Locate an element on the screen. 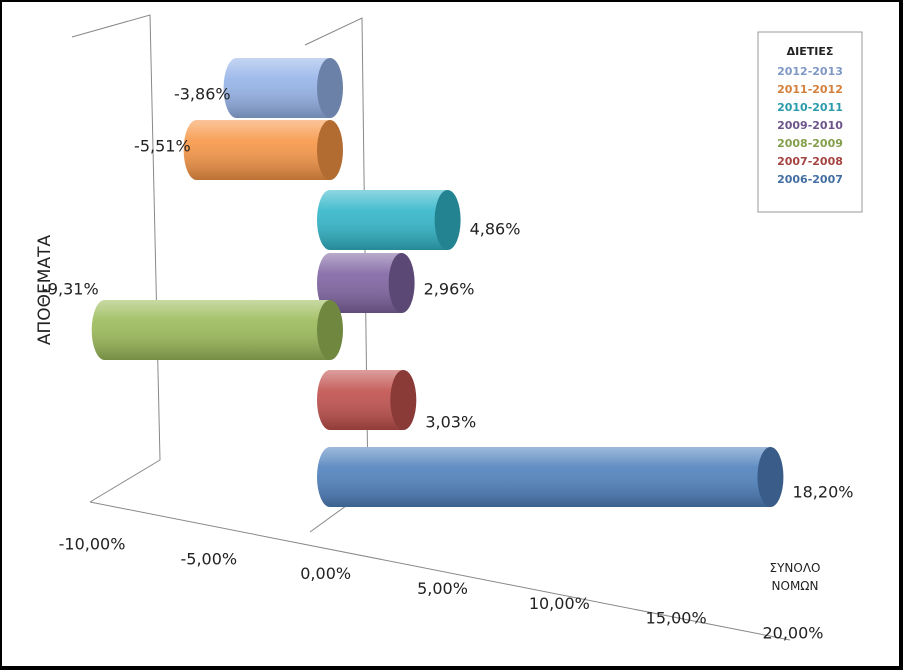 Image resolution: width=903 pixels, height=670 pixels. x-tick-label: 0,00% is located at coordinates (325, 573).